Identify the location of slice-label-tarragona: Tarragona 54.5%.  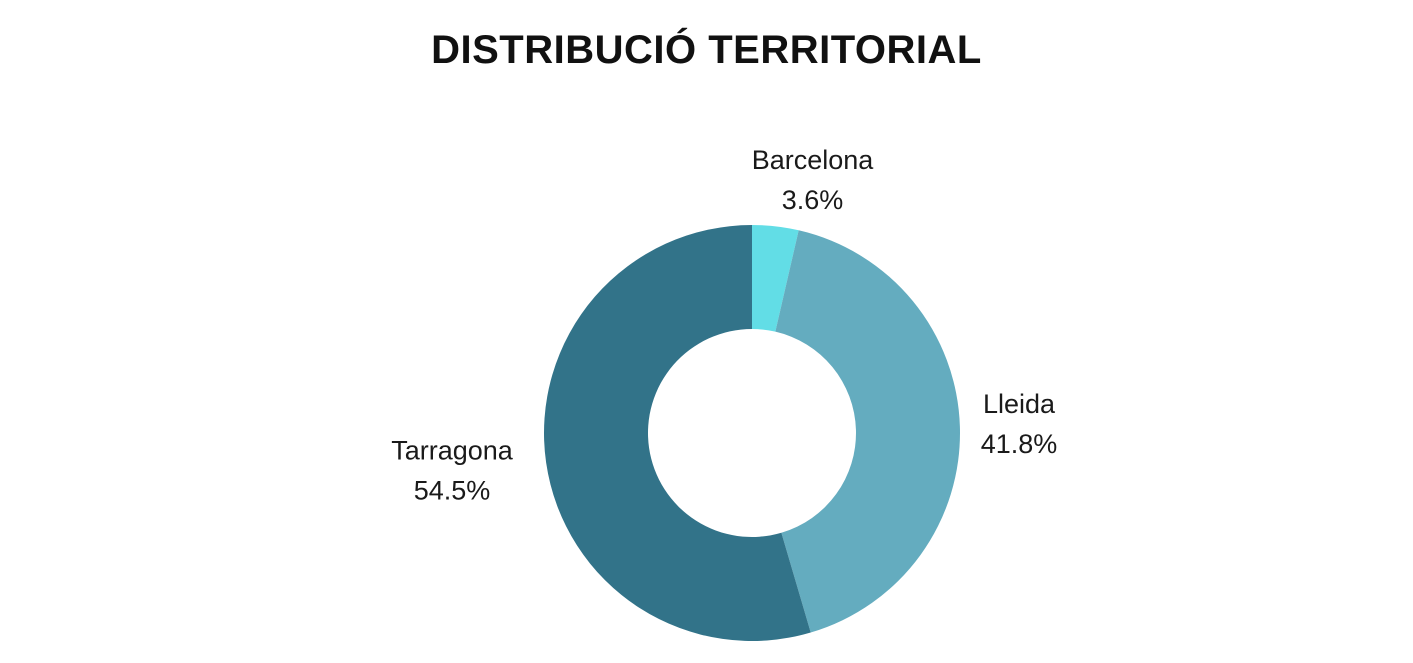
(452, 471).